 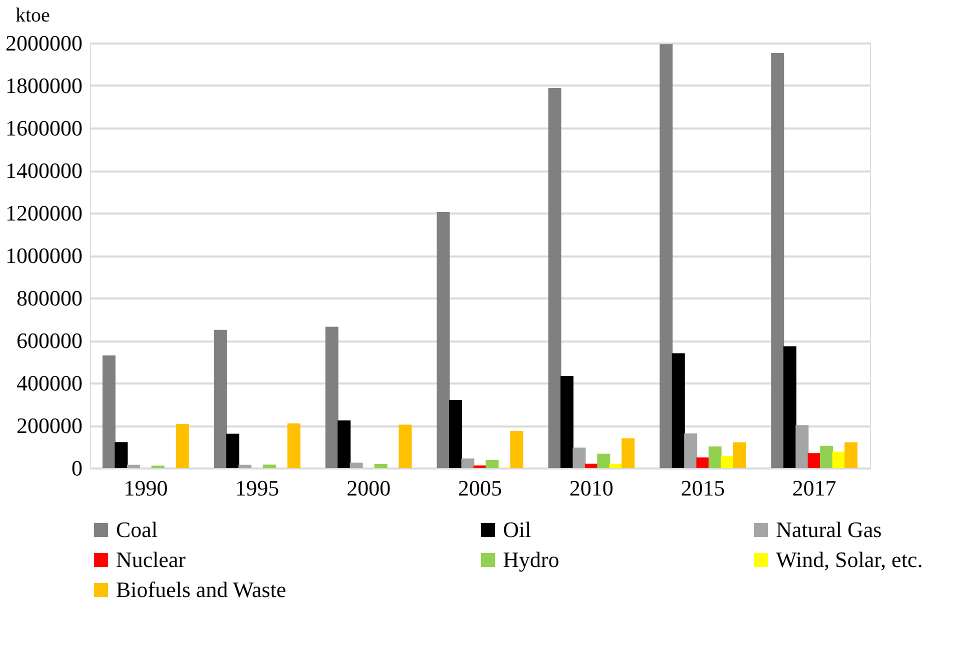 What do you see at coordinates (49, 383) in the screenshot?
I see `y-tick-label: 400000` at bounding box center [49, 383].